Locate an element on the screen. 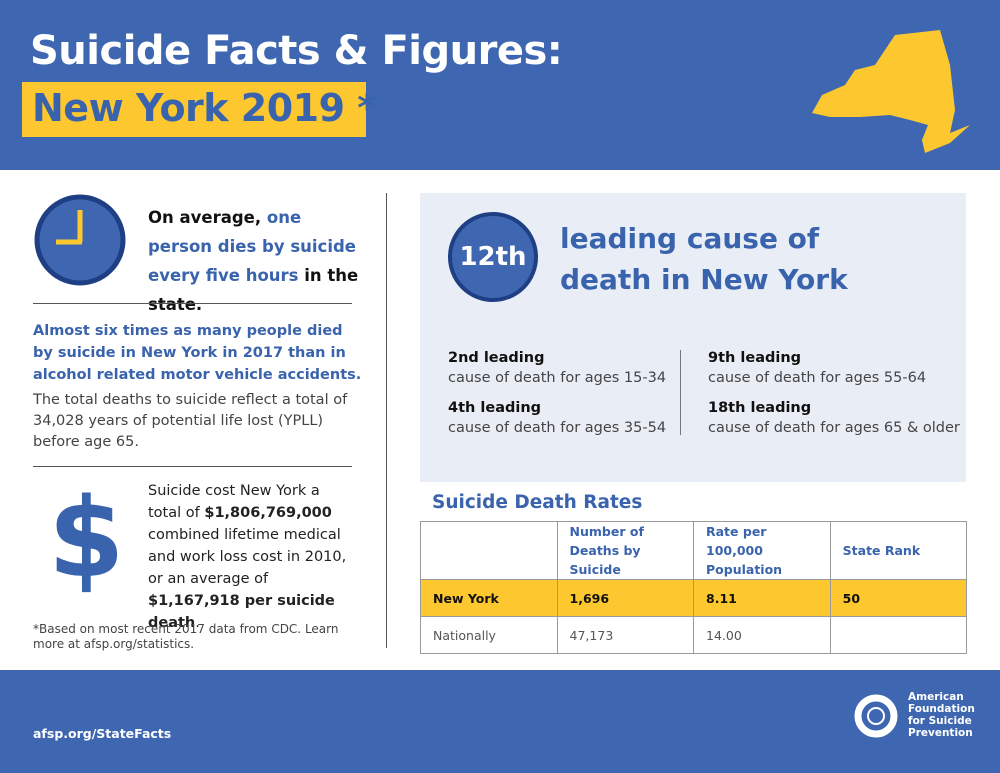 This screenshot has width=1000, height=773. rank-label: 2nd leading is located at coordinates (496, 358).